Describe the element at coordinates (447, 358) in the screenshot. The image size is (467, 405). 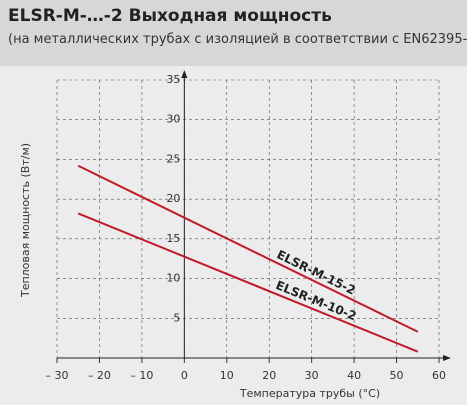
I see `x-axis-arrow` at that location.